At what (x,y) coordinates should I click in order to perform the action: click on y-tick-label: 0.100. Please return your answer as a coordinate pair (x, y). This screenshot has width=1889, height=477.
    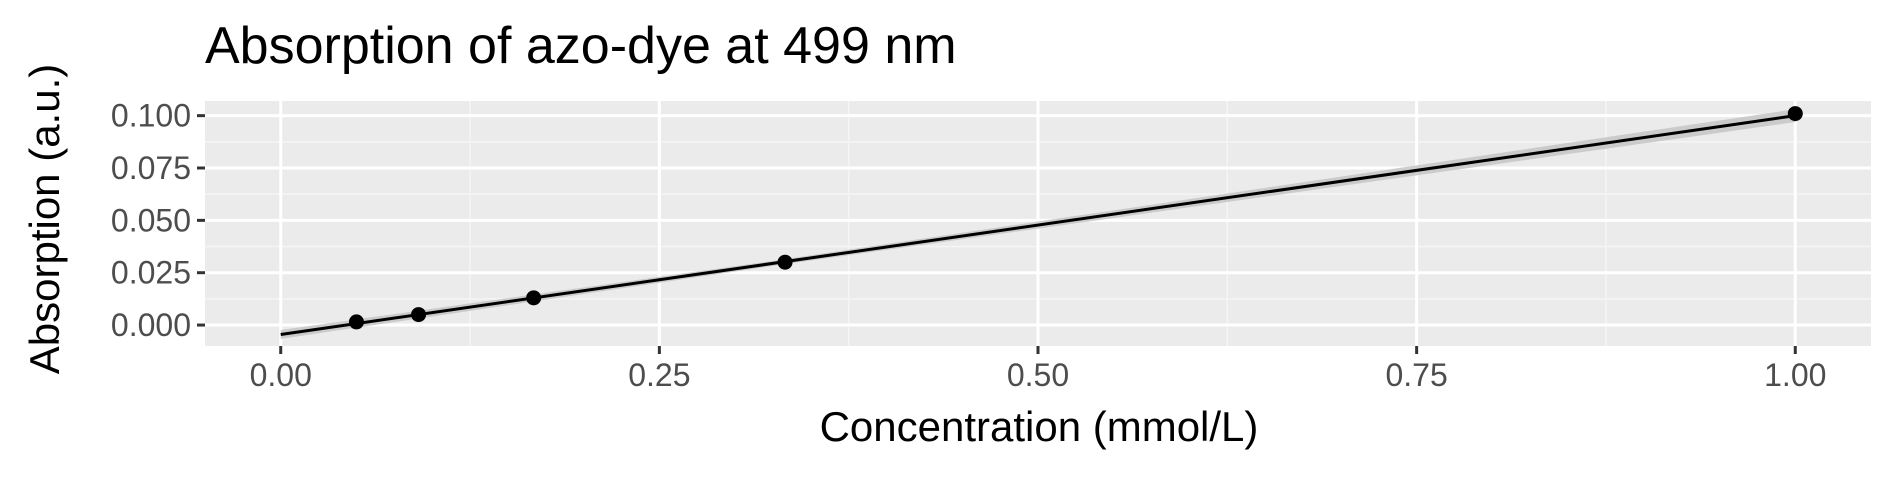
    Looking at the image, I should click on (151, 116).